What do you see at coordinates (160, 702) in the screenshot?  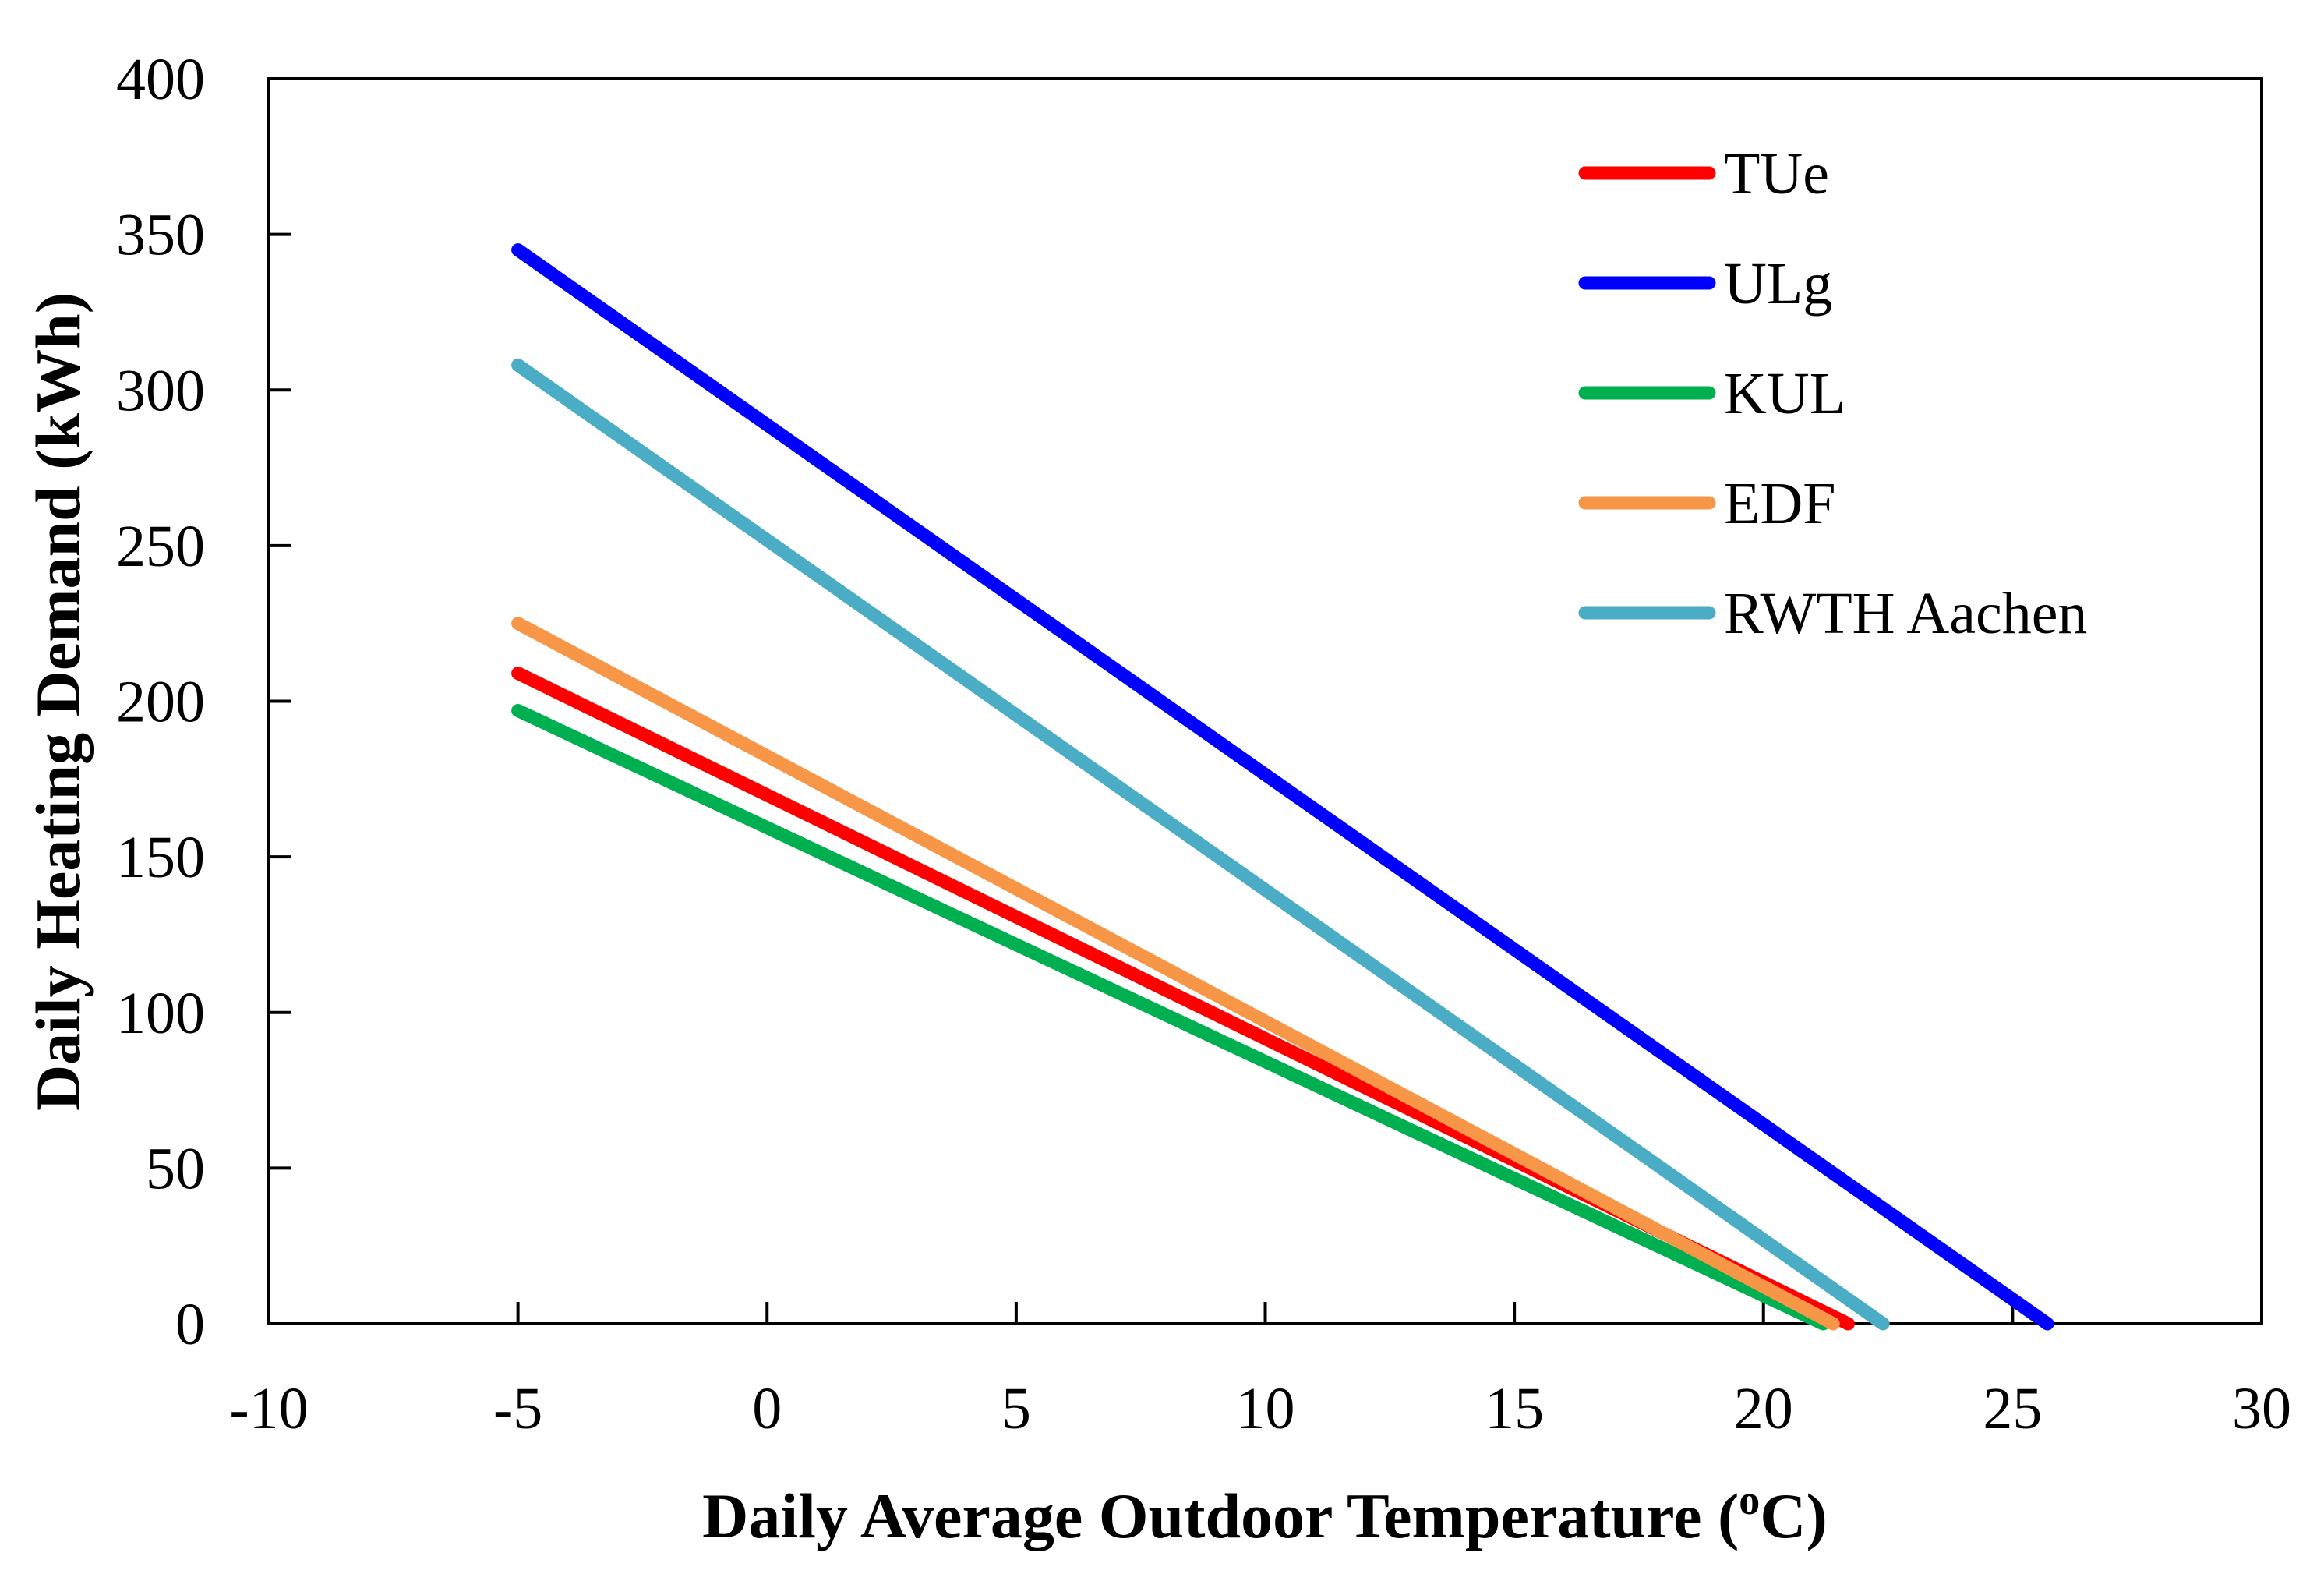 I see `y-tick-label: 200` at bounding box center [160, 702].